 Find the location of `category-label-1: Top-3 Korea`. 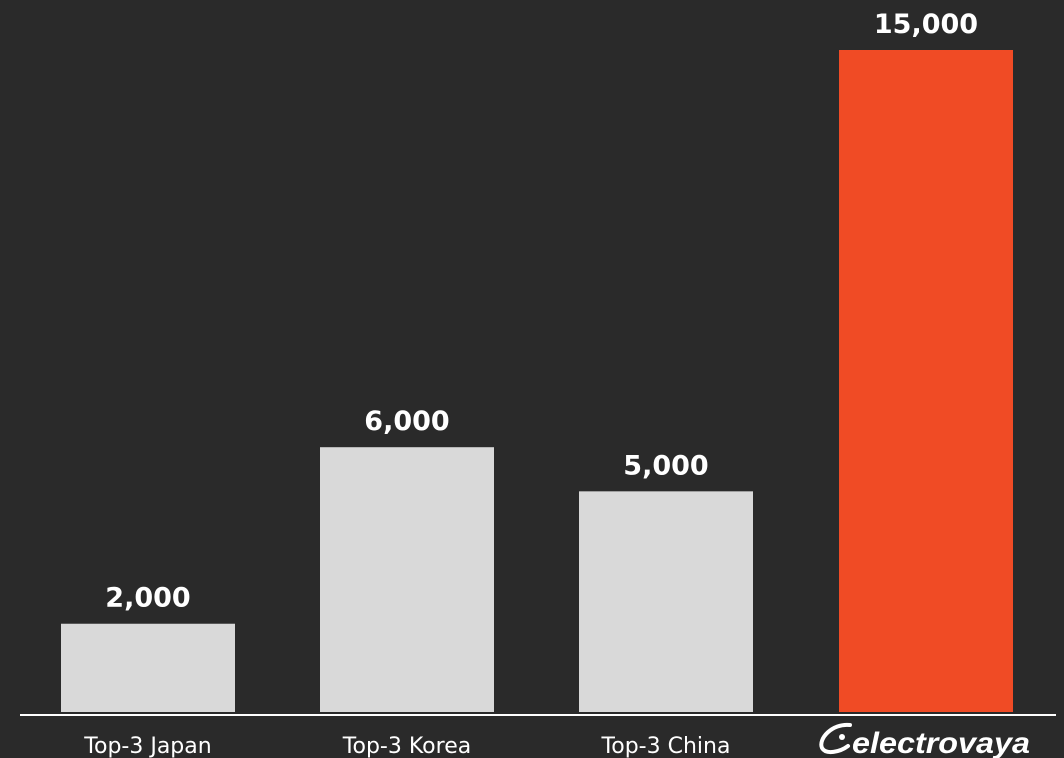

category-label-1: Top-3 Korea is located at coordinates (406, 746).